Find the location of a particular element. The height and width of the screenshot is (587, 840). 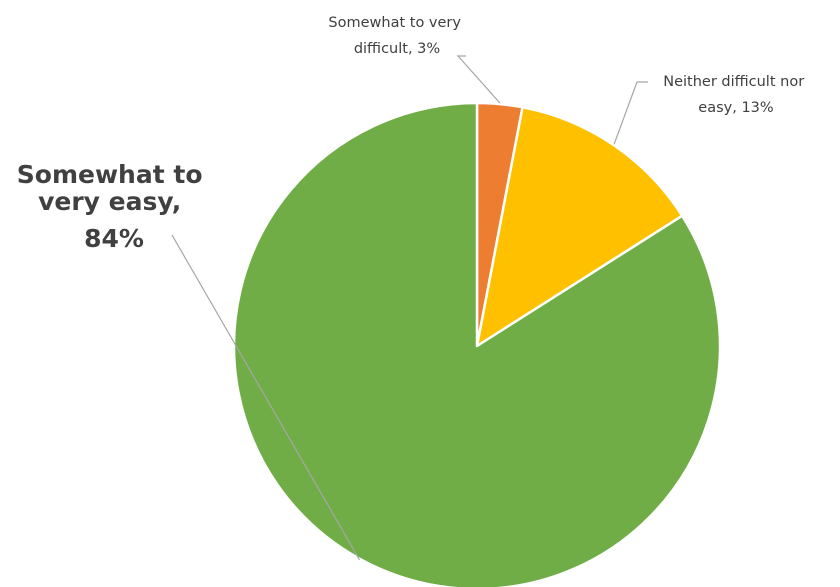

slice-label-neither-line-1: Neither difficult nor is located at coordinates (733, 82).